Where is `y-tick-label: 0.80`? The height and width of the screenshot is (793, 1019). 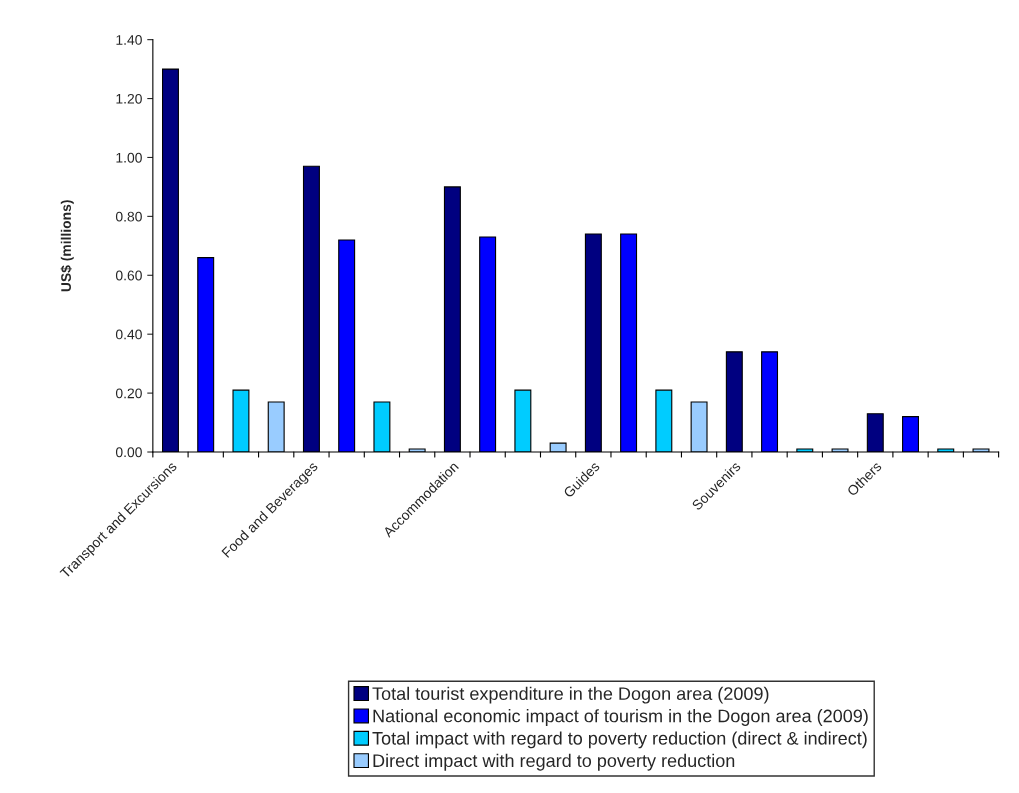 y-tick-label: 0.80 is located at coordinates (128, 216).